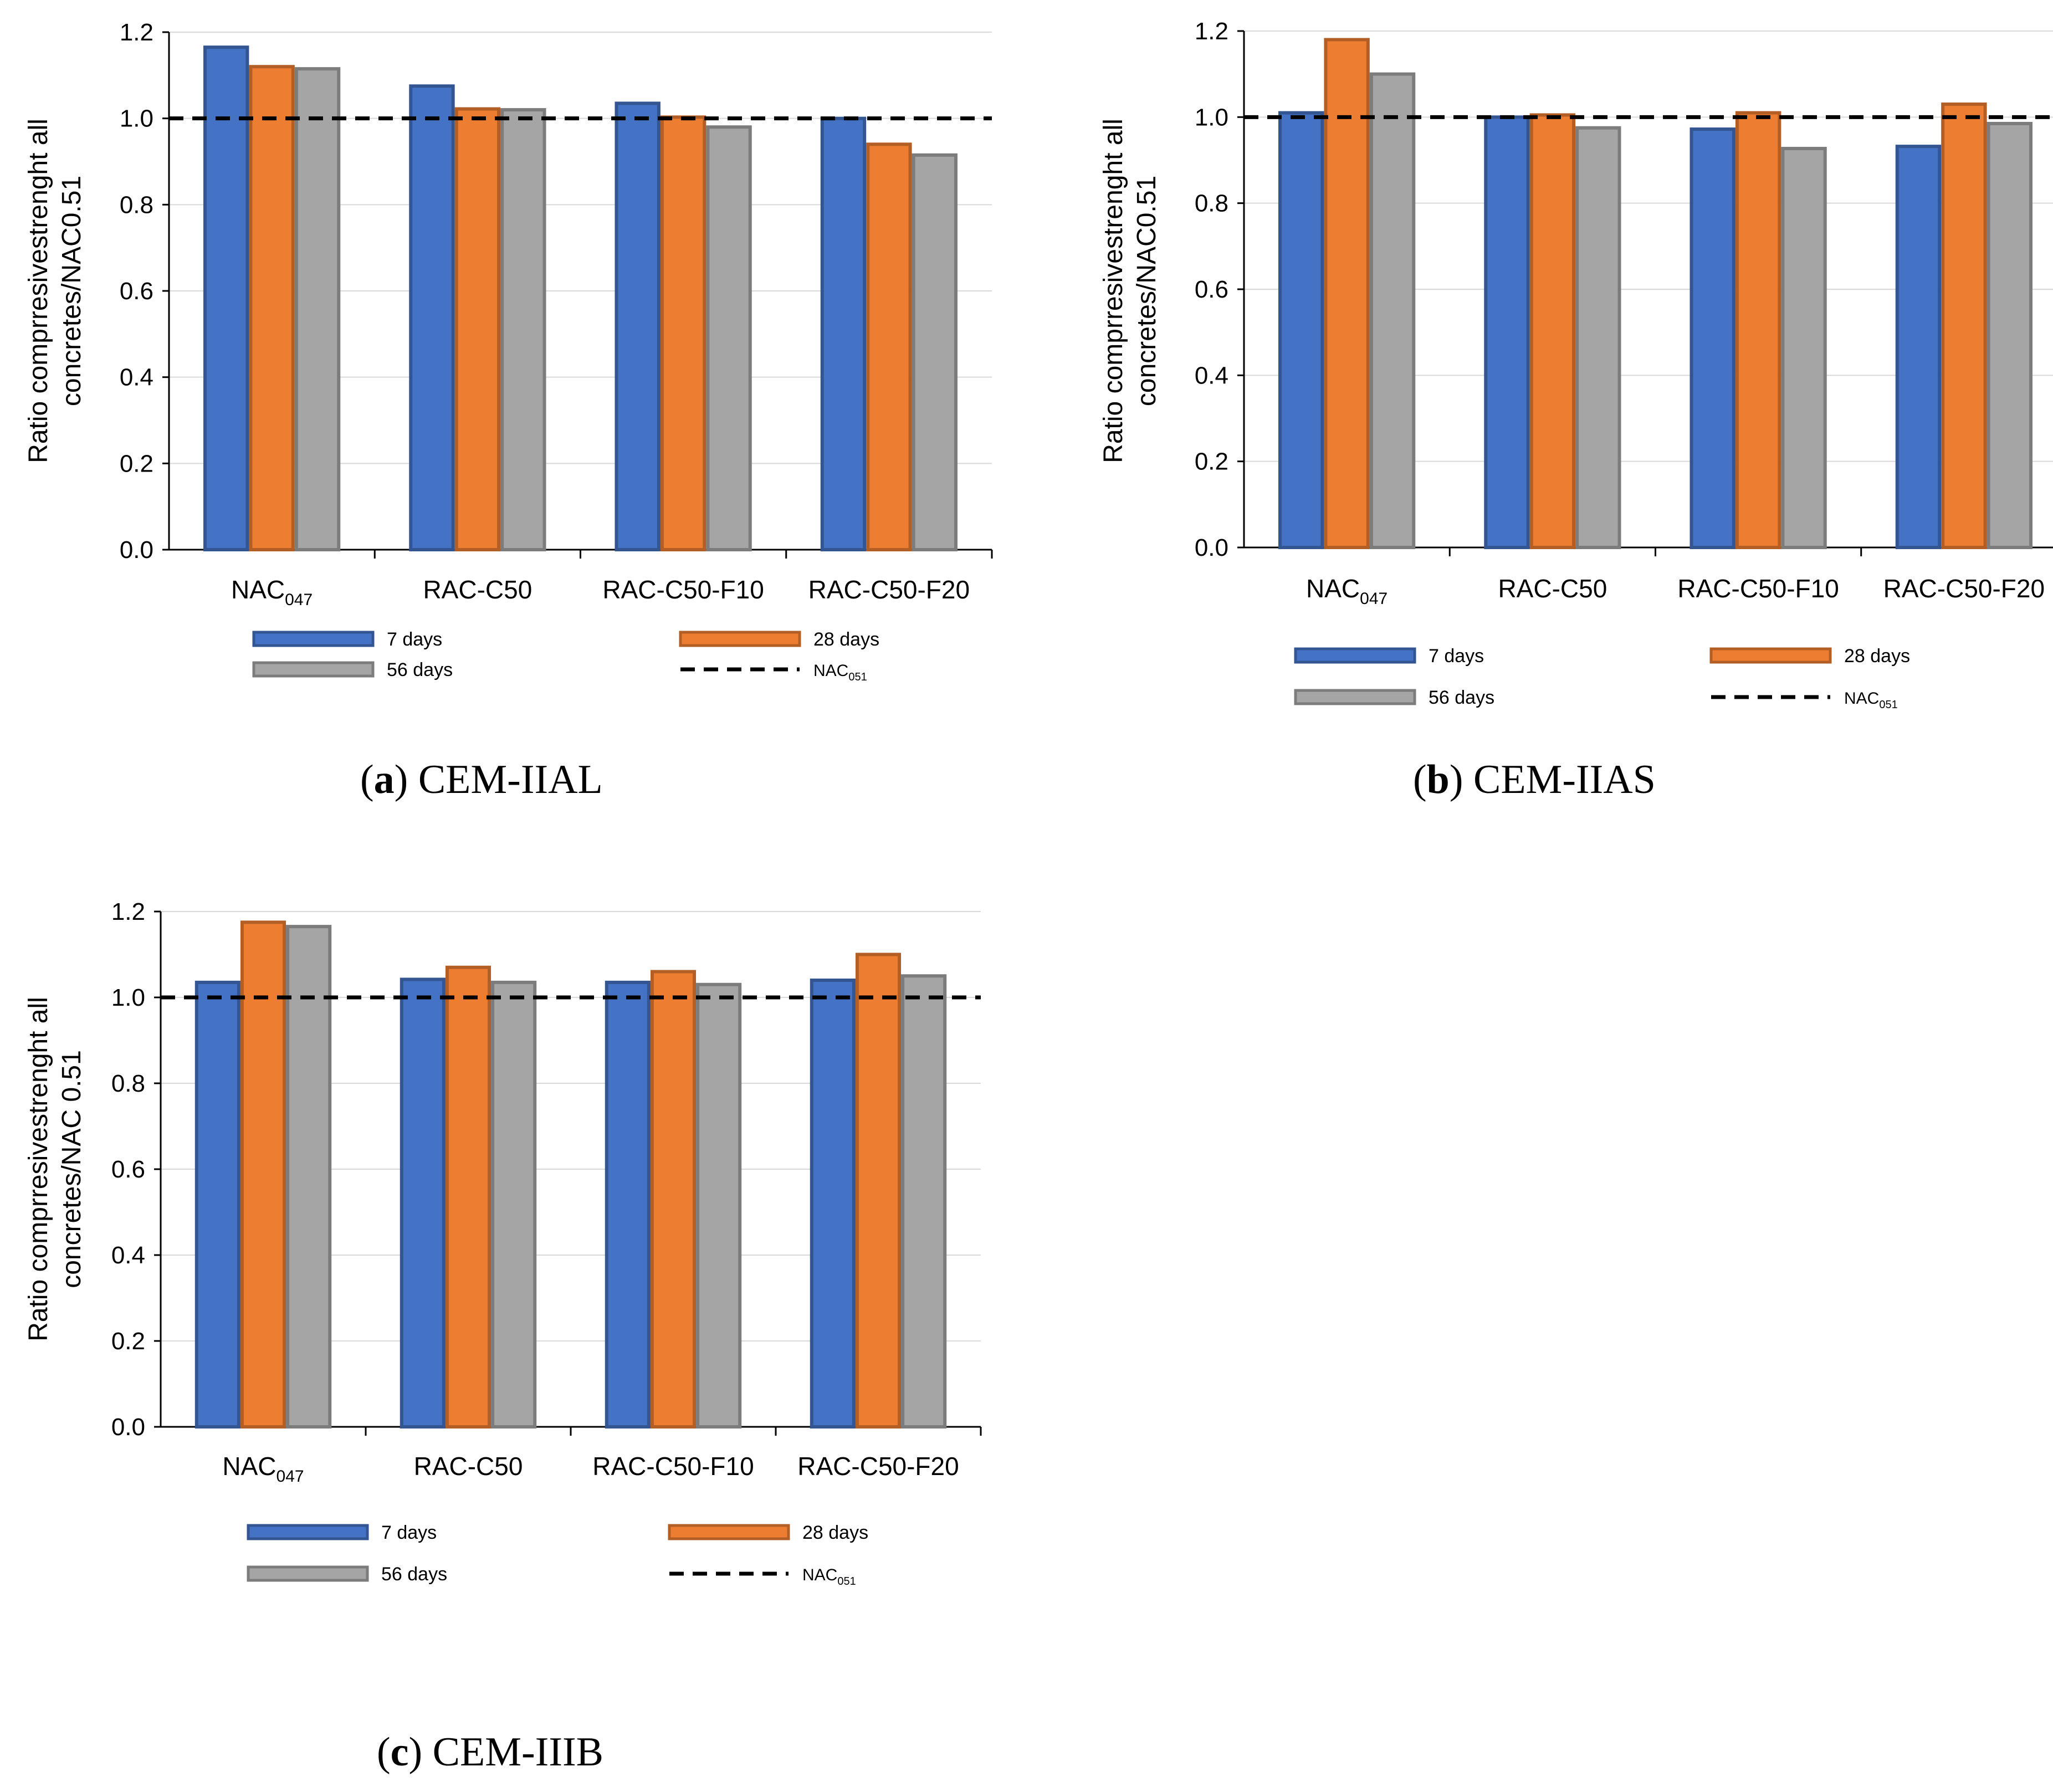 The height and width of the screenshot is (1792, 2053). Describe the element at coordinates (490, 1752) in the screenshot. I see `caption-c: (c) CEM-IIIB` at that location.